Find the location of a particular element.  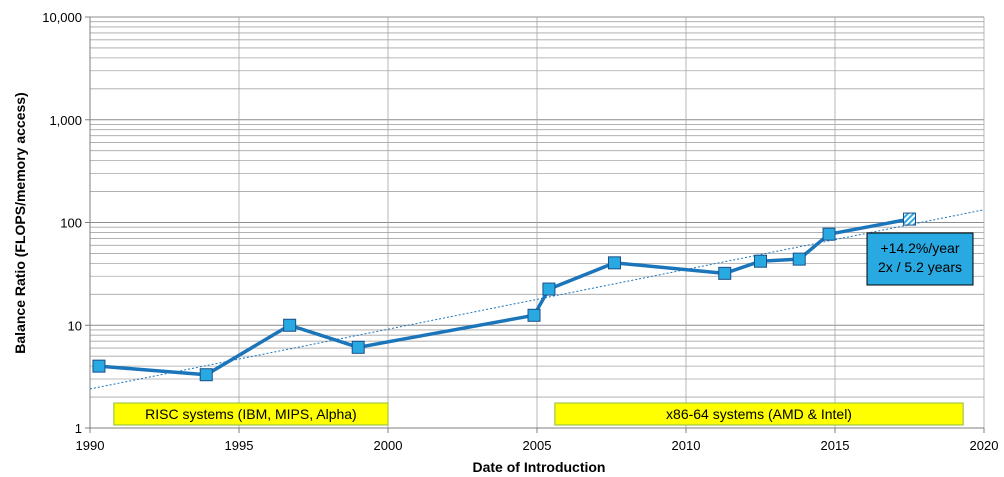

trend-annotation-text: 2x / 5.2 years is located at coordinates (920, 267).